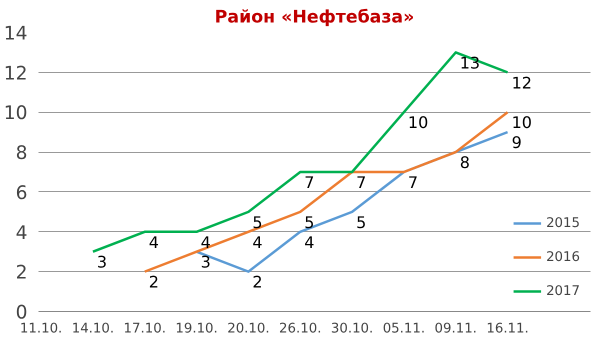 This screenshot has width=605, height=340. Describe the element at coordinates (22, 153) in the screenshot. I see `y-tick-label: 8` at that location.